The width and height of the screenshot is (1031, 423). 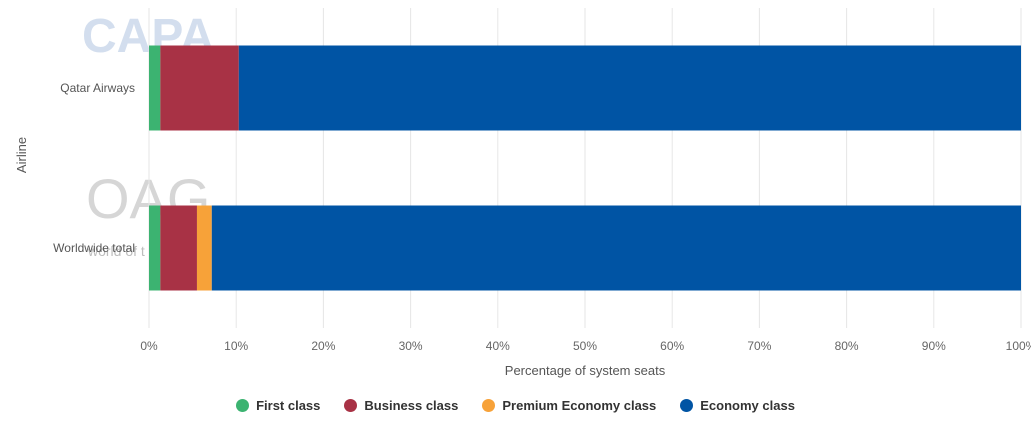 What do you see at coordinates (116, 251) in the screenshot?
I see `oag-watermark-tagline: world of t` at bounding box center [116, 251].